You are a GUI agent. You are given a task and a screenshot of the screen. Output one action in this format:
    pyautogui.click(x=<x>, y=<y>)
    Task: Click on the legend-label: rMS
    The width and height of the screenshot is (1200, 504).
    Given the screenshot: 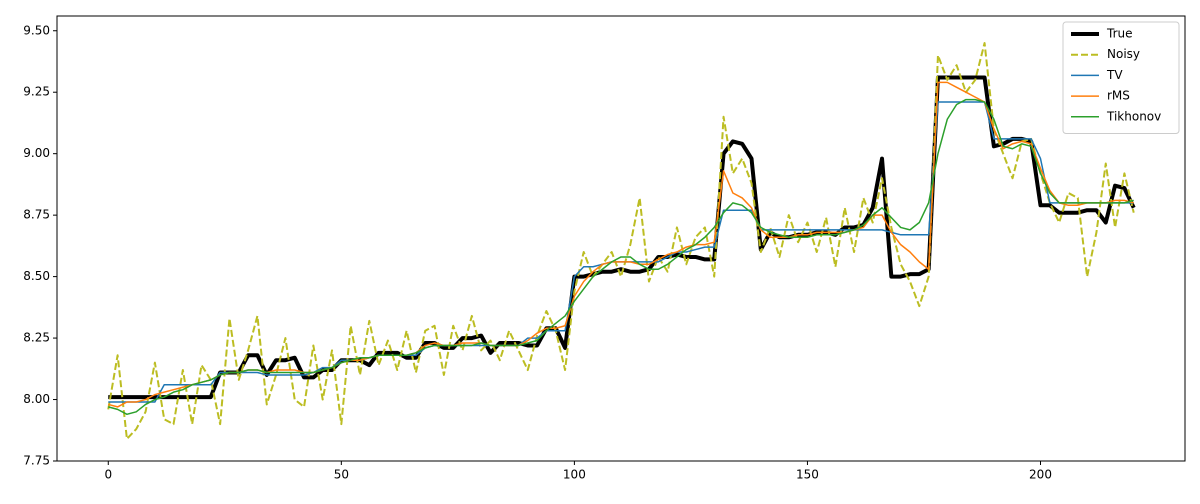 What is the action you would take?
    pyautogui.click(x=1118, y=96)
    